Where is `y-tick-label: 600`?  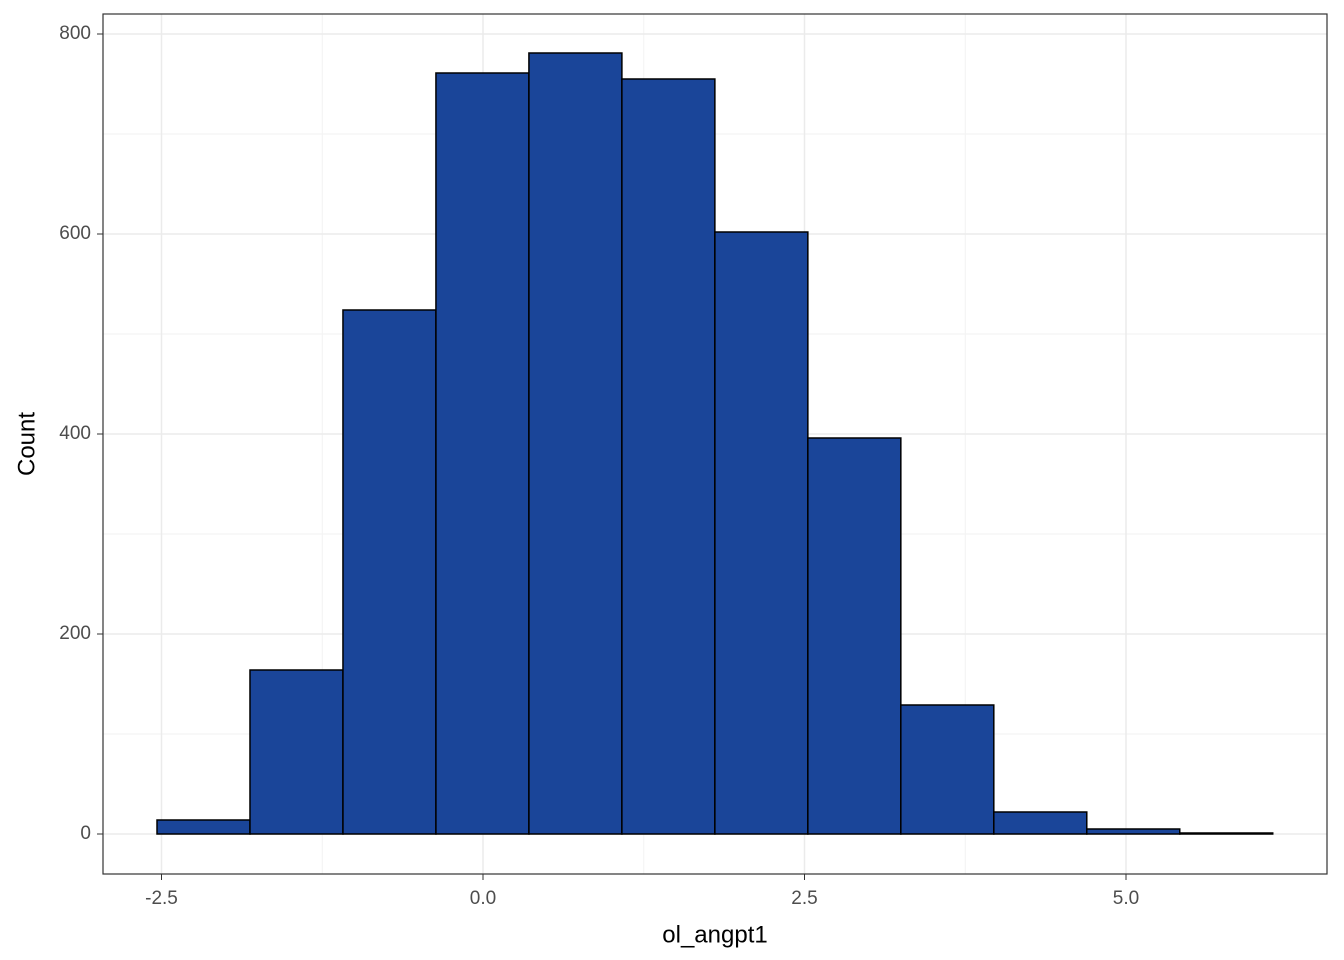
y-tick-label: 600 is located at coordinates (75, 233).